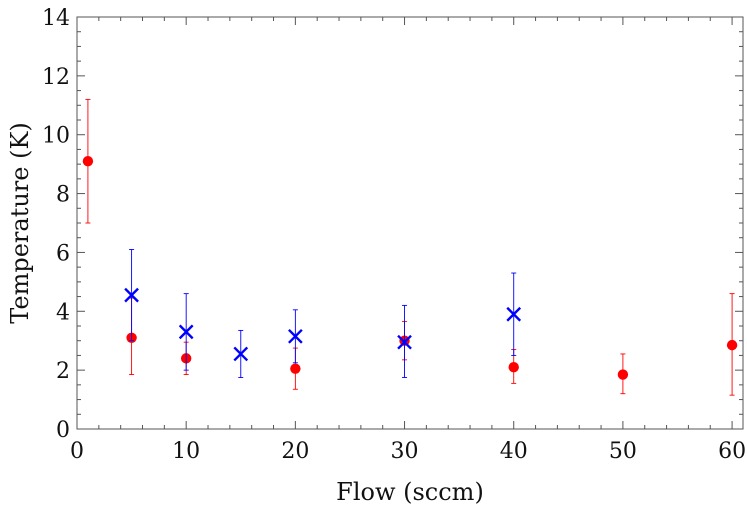 This screenshot has width=747, height=507. What do you see at coordinates (410, 492) in the screenshot?
I see `x-axis-title: Flow (sccm)` at bounding box center [410, 492].